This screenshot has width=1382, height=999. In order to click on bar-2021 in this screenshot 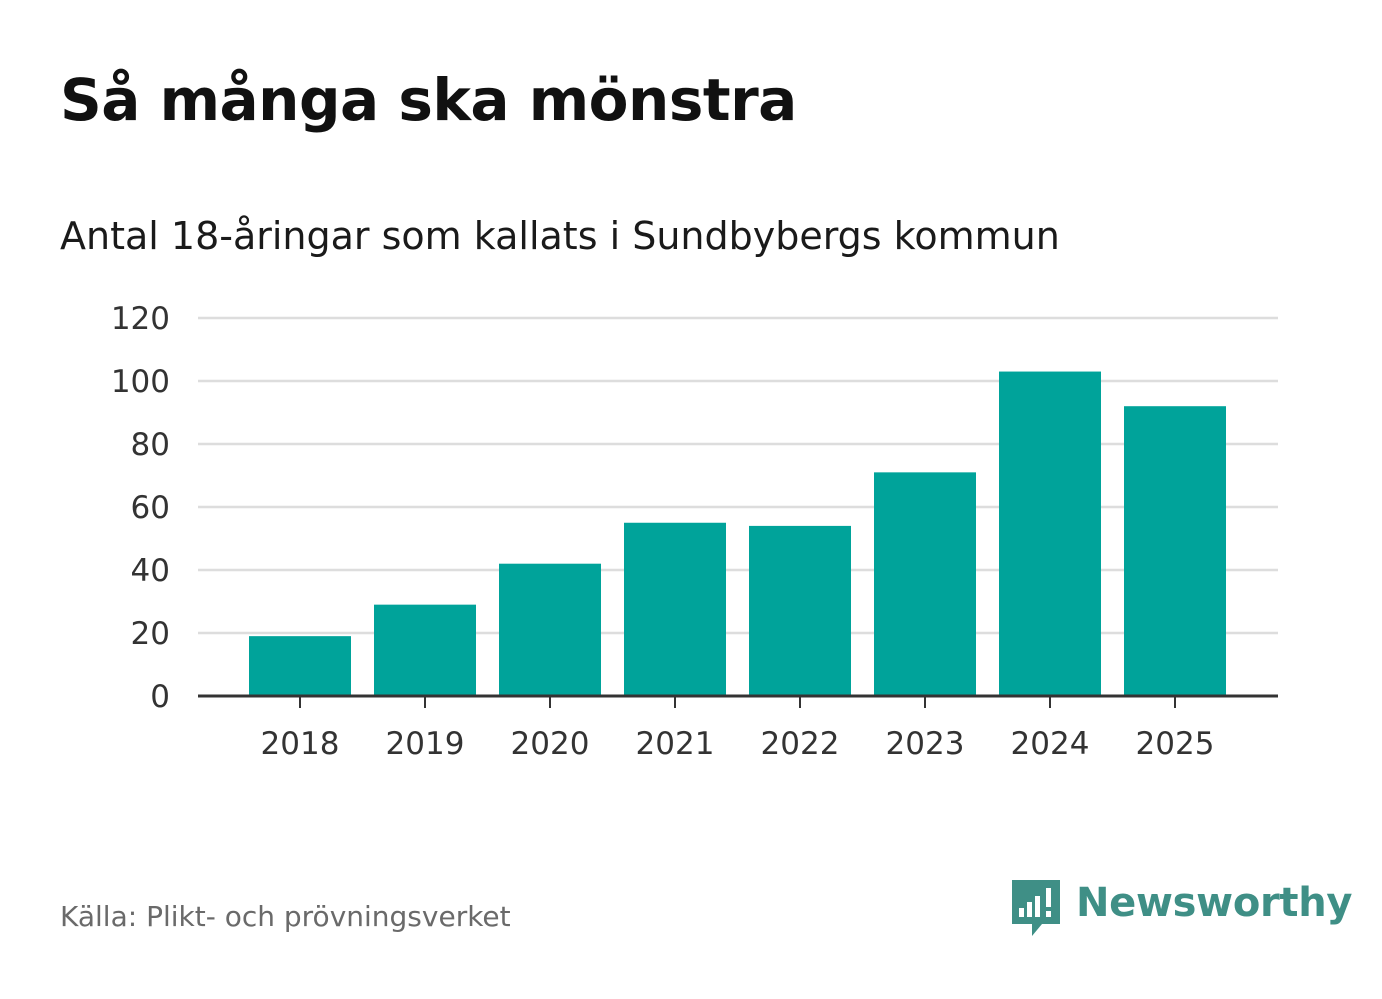, I will do `click(675, 609)`.